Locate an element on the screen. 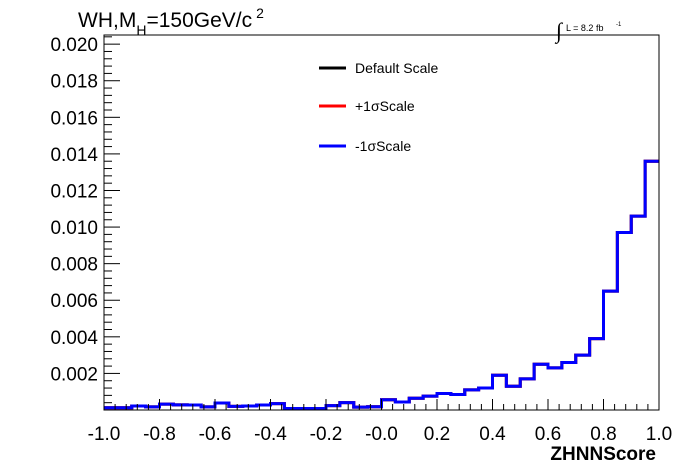 The height and width of the screenshot is (472, 696). legend-entry-label: Default Scale is located at coordinates (396, 68).